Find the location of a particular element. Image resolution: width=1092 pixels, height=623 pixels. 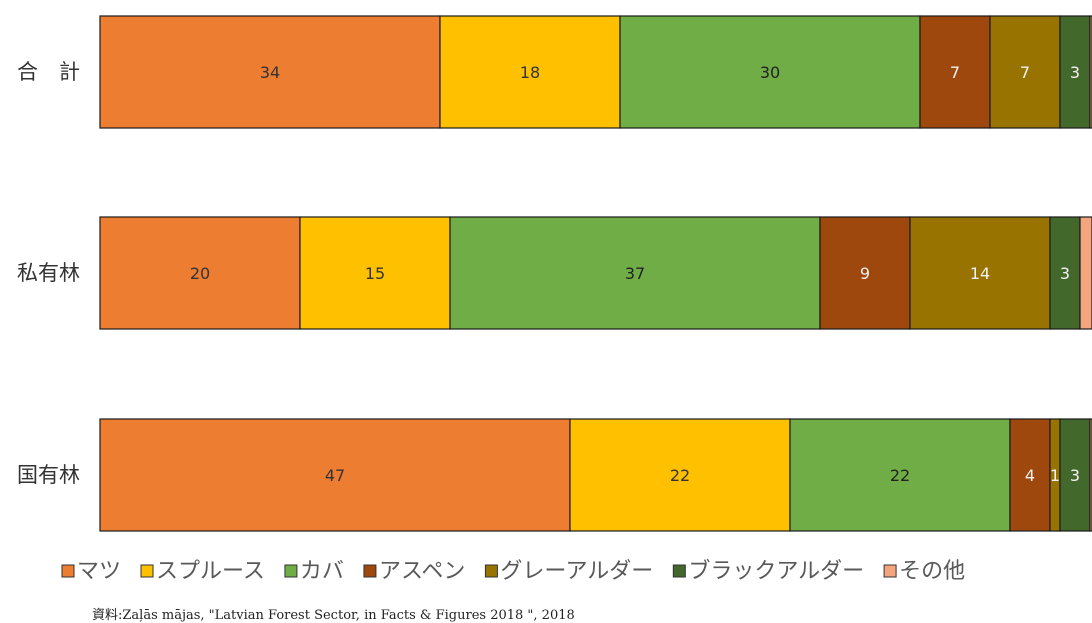

legend-label: マツ is located at coordinates (99, 571).